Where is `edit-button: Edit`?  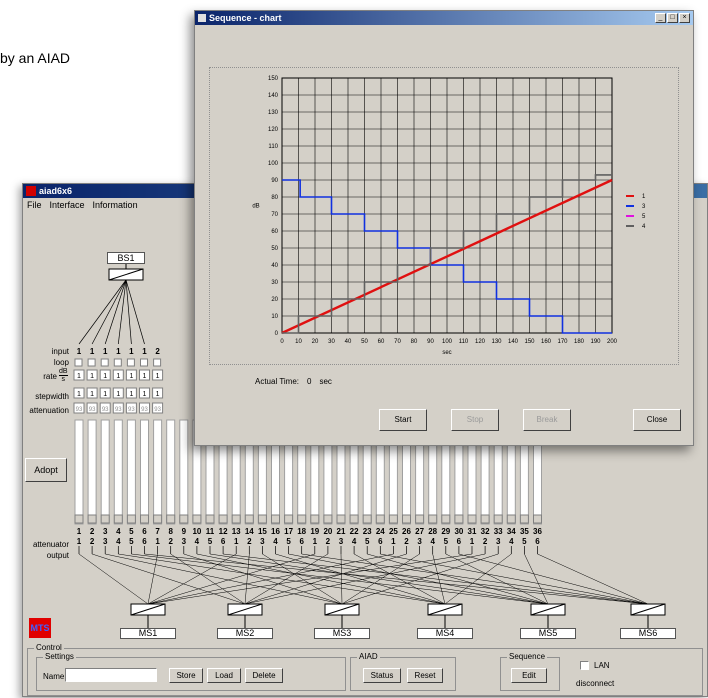 edit-button: Edit is located at coordinates (529, 675).